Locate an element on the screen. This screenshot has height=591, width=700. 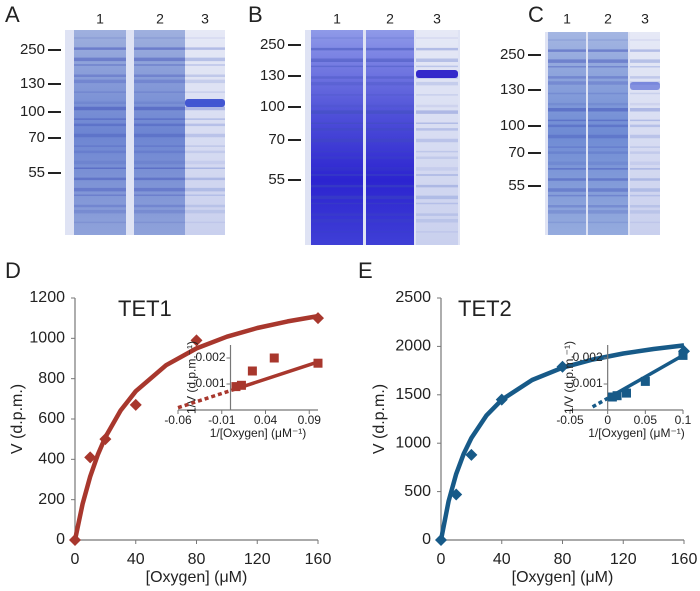
y-tick-label: 2000 is located at coordinates (413, 346).